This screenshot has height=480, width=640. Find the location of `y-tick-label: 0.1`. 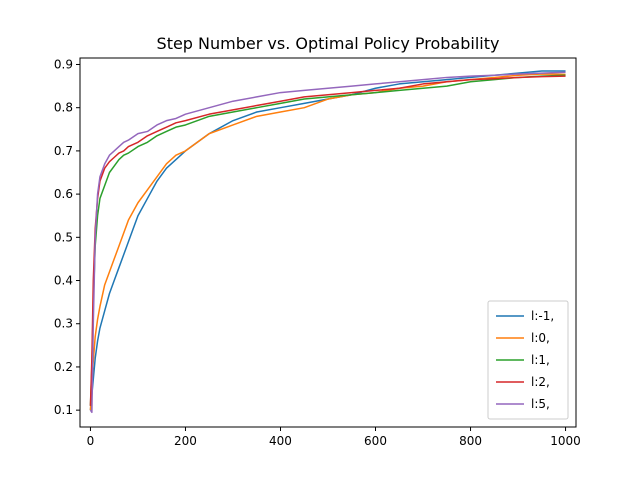

y-tick-label: 0.1 is located at coordinates (63, 410).